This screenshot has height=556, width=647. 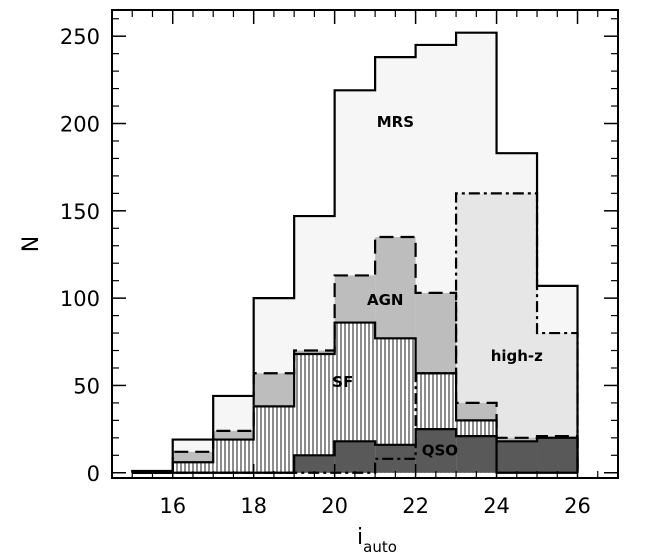 What do you see at coordinates (380, 547) in the screenshot?
I see `x-axis-title-subscript: auto` at bounding box center [380, 547].